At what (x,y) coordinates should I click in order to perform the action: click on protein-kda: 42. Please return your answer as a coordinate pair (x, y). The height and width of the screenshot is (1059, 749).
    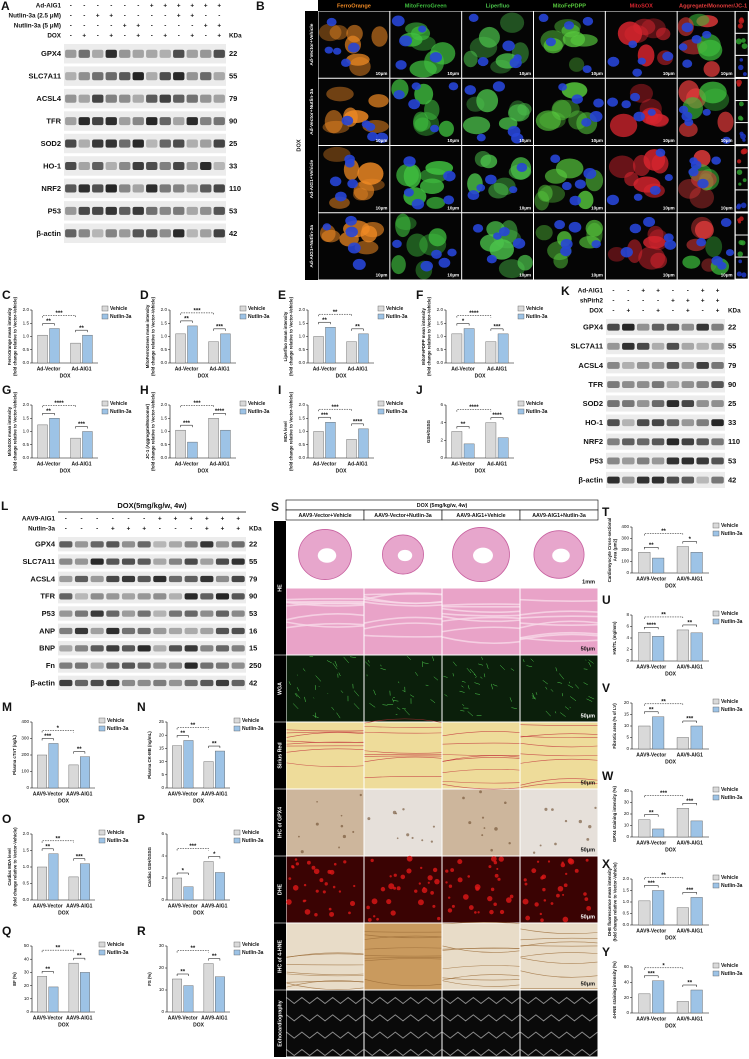
    Looking at the image, I should click on (233, 233).